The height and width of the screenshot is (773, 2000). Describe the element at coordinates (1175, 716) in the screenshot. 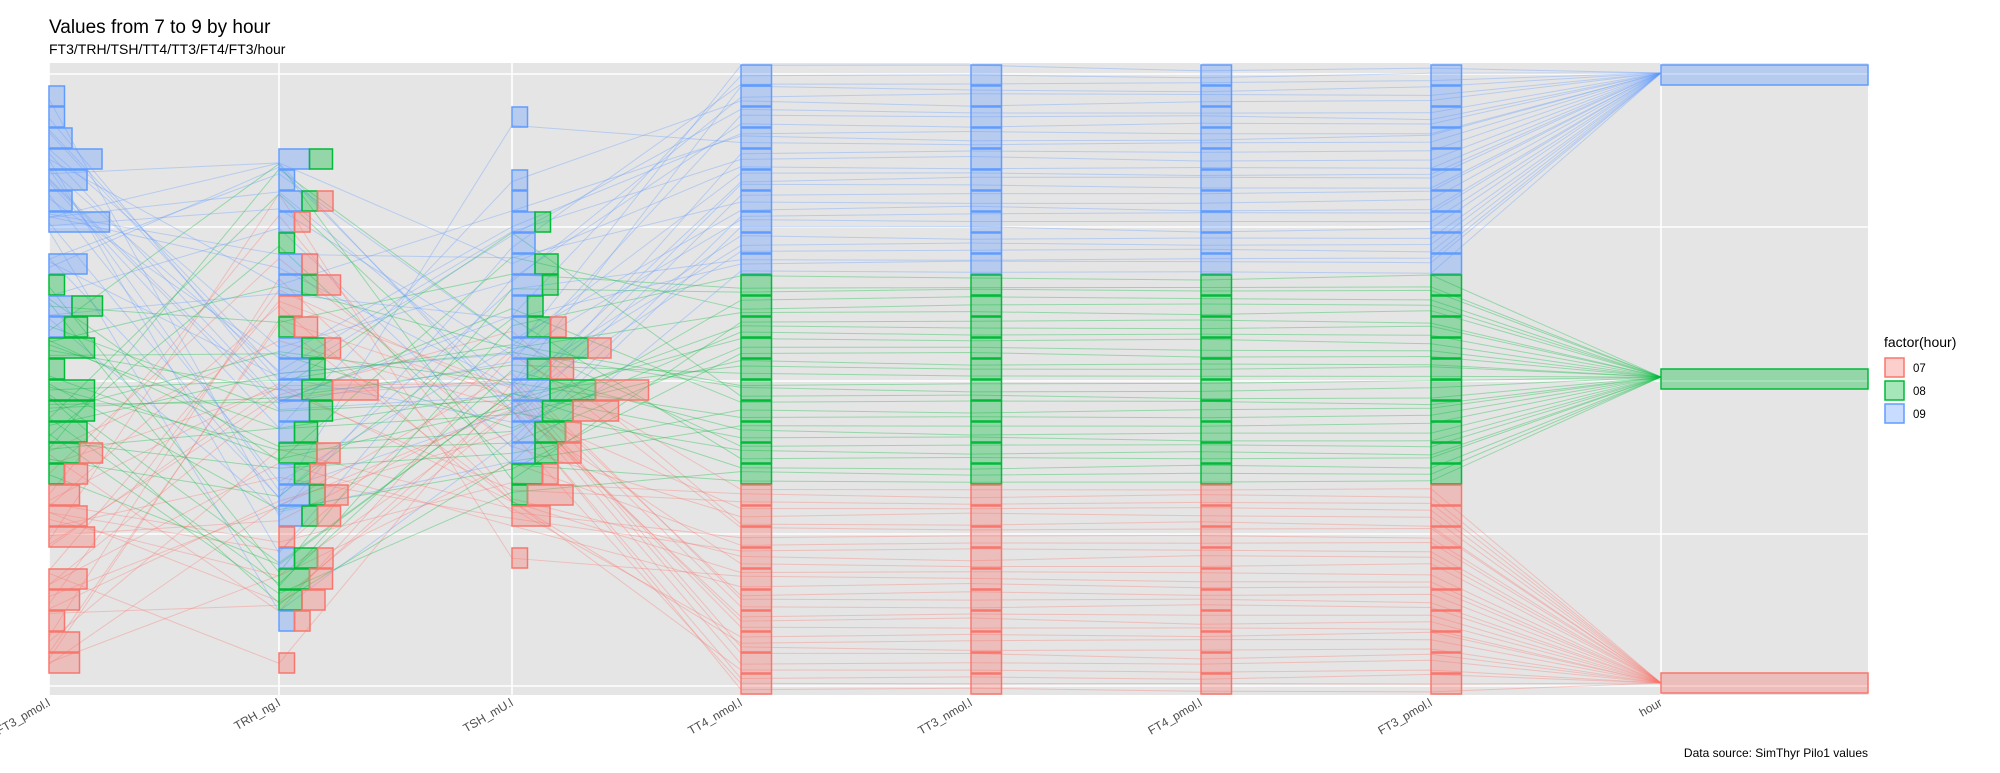

I see `x-tick-label: FT4_pmol.l` at that location.